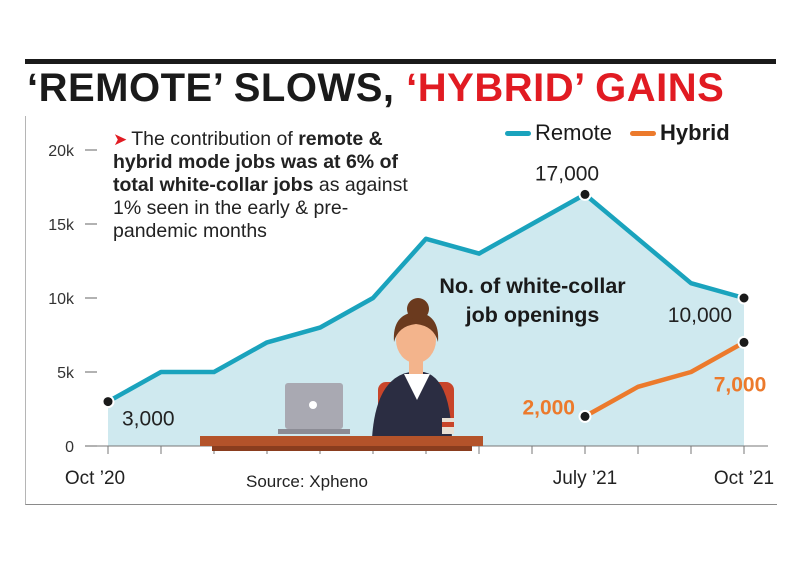  I want to click on y-tick-label: 5k, so click(66, 373).